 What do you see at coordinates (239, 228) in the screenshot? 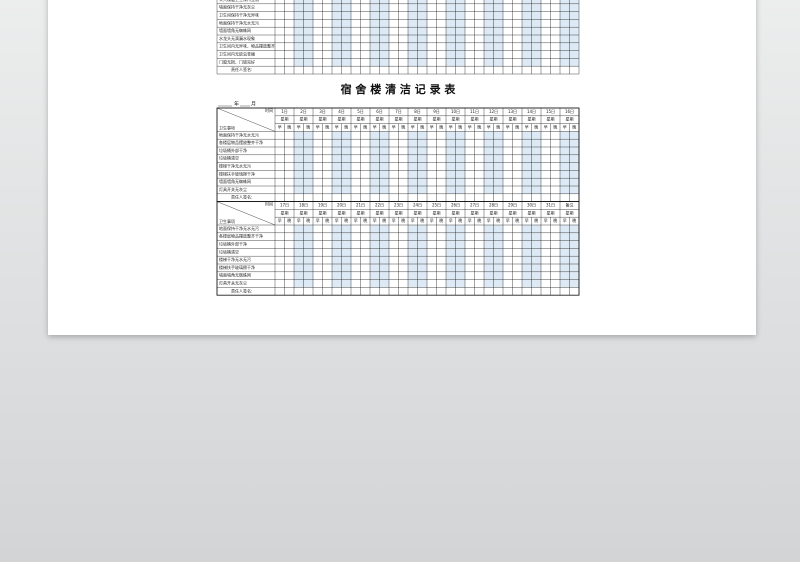
I see `row-label: 地面保持干净无水无污` at bounding box center [239, 228].